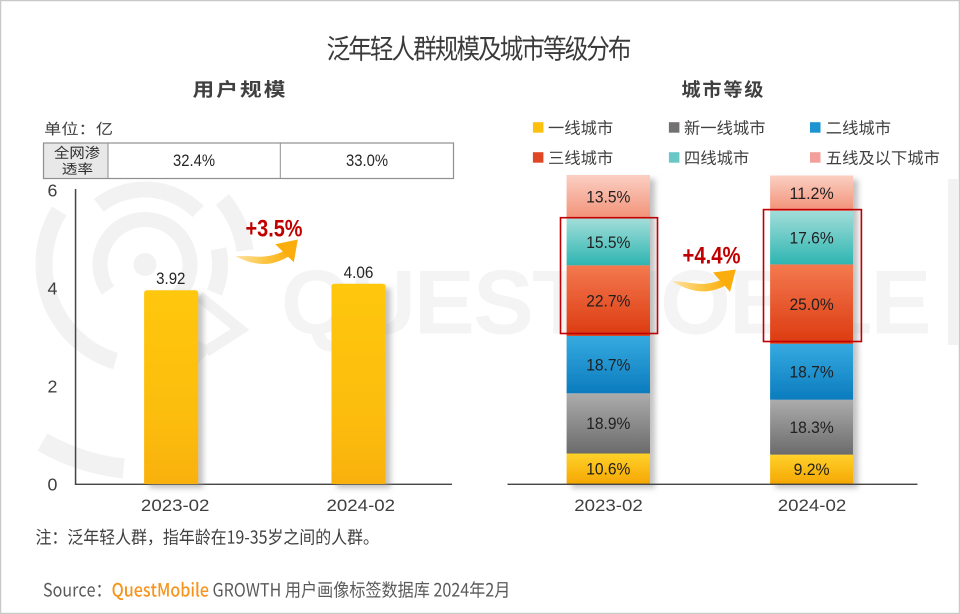  Describe the element at coordinates (359, 273) in the screenshot. I see `svg-text: 4.06` at that location.